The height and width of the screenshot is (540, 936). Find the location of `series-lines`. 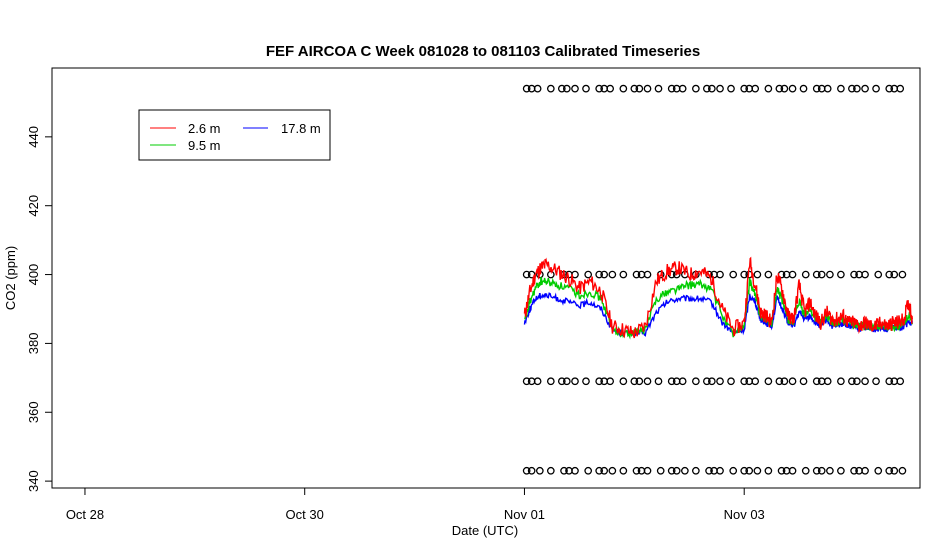

series-lines is located at coordinates (718, 298).